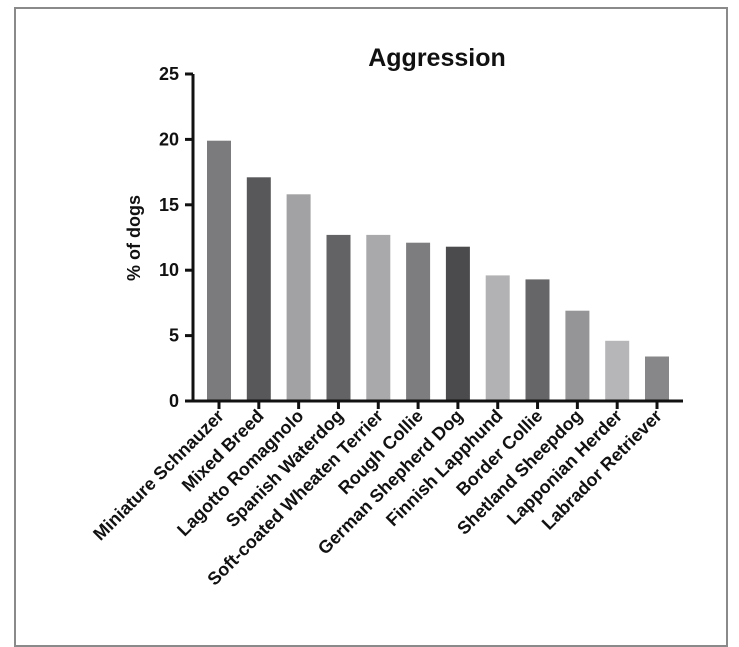 This screenshot has width=739, height=647. What do you see at coordinates (537, 340) in the screenshot?
I see `bar-border-collie` at bounding box center [537, 340].